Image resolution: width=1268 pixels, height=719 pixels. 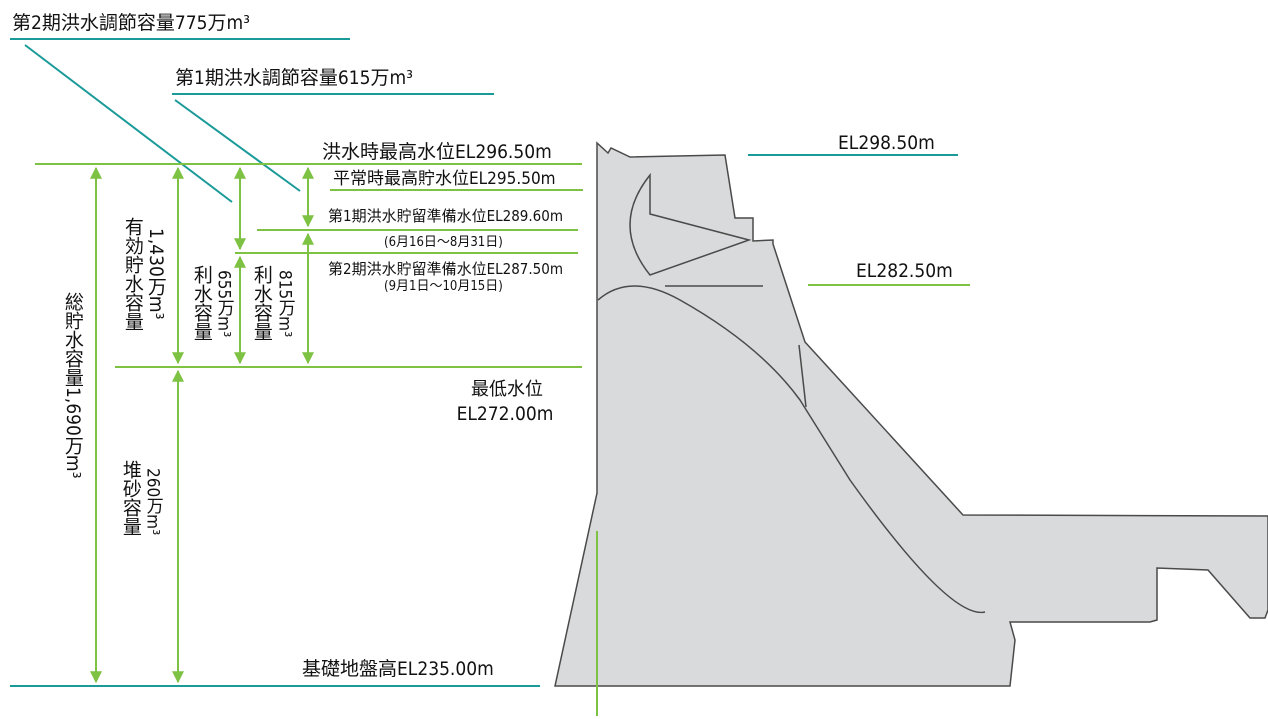 I want to click on label-normal-max-level: 平常時最高貯水位EL295.50m, so click(x=444, y=179).